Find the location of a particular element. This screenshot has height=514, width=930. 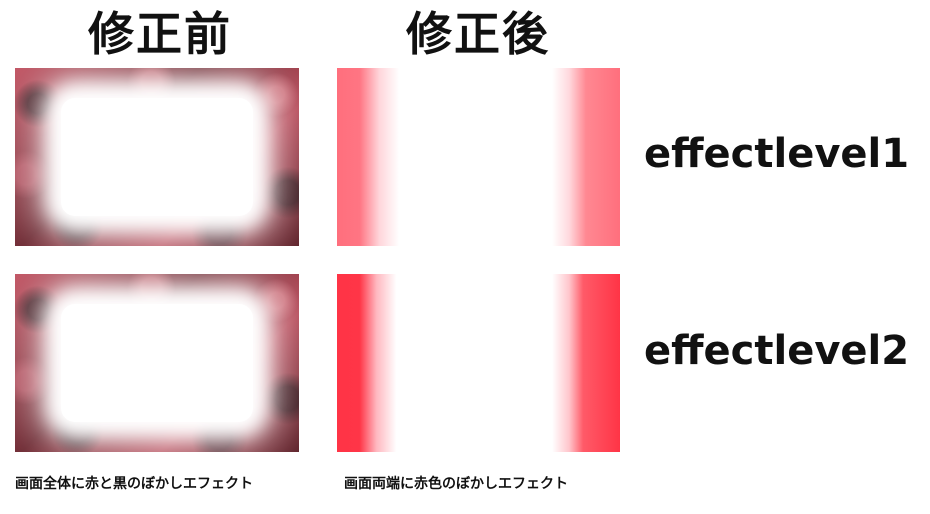

heading-before: 修正前 is located at coordinates (160, 34).